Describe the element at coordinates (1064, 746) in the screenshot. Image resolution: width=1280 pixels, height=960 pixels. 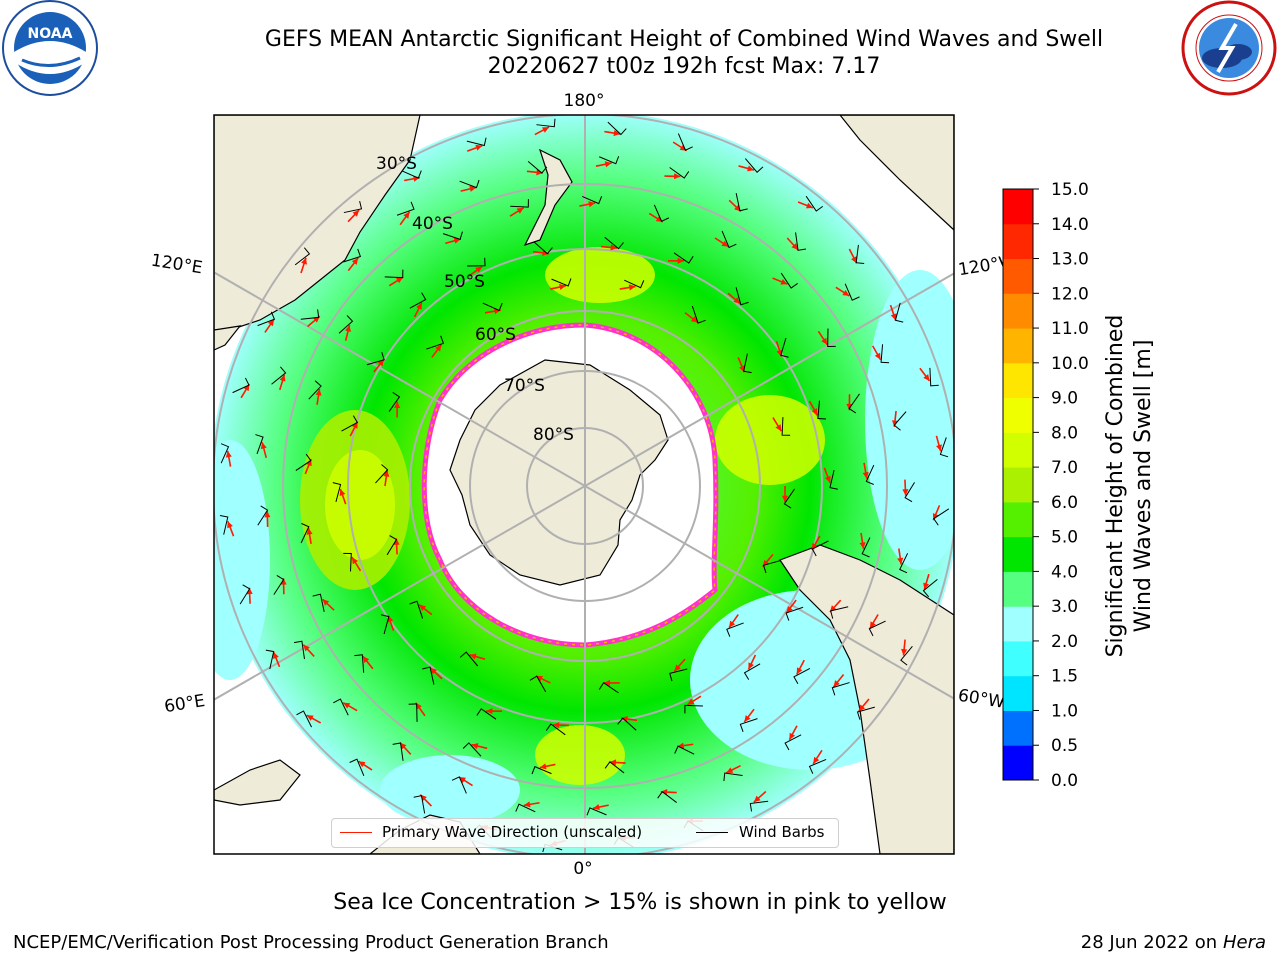
I see `colorbar-tick-label: 0.5` at that location.